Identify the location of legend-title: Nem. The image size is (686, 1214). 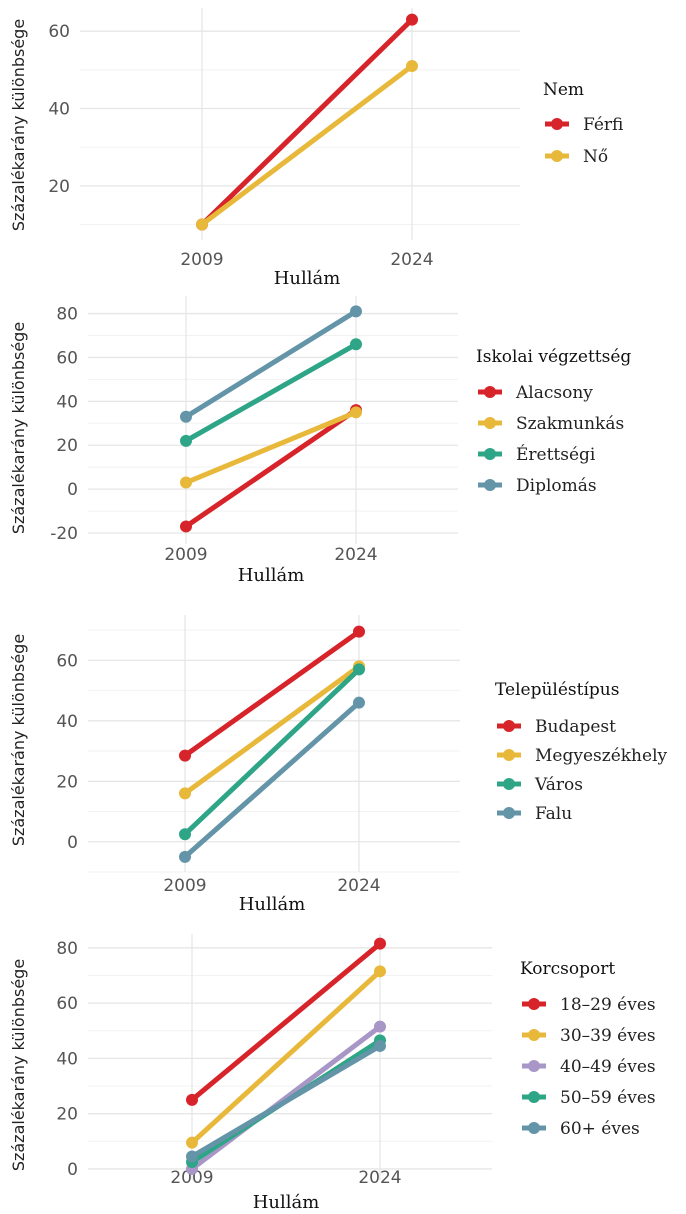
(563, 90).